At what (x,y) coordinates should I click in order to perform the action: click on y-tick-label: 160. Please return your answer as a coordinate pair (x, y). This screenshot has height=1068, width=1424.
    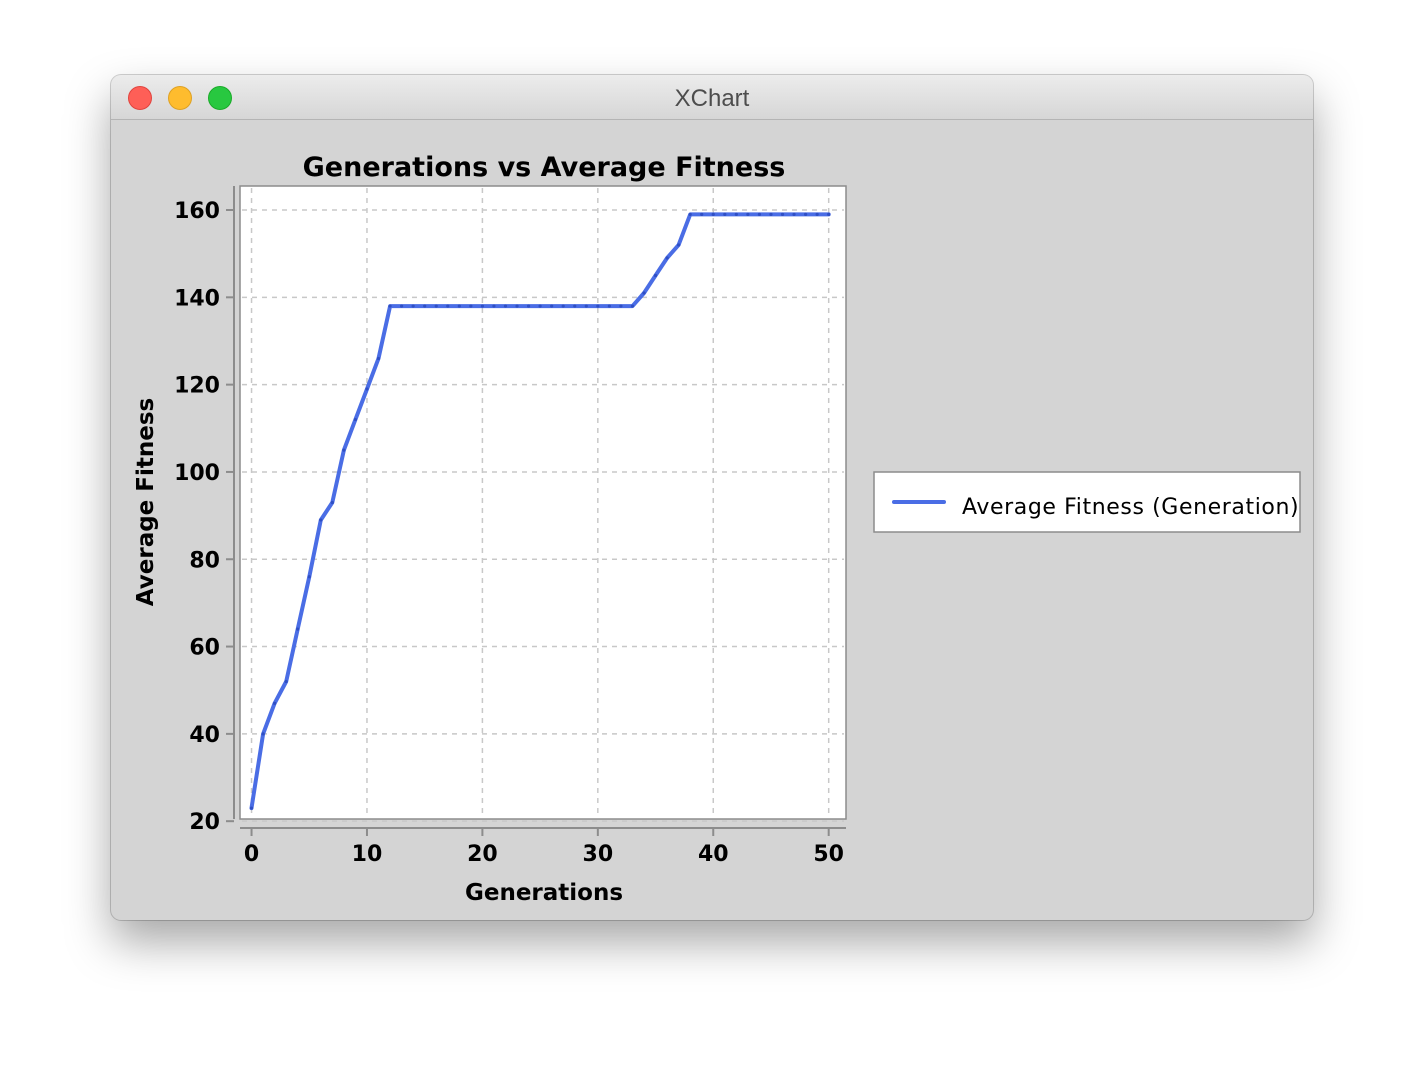
    Looking at the image, I should click on (197, 211).